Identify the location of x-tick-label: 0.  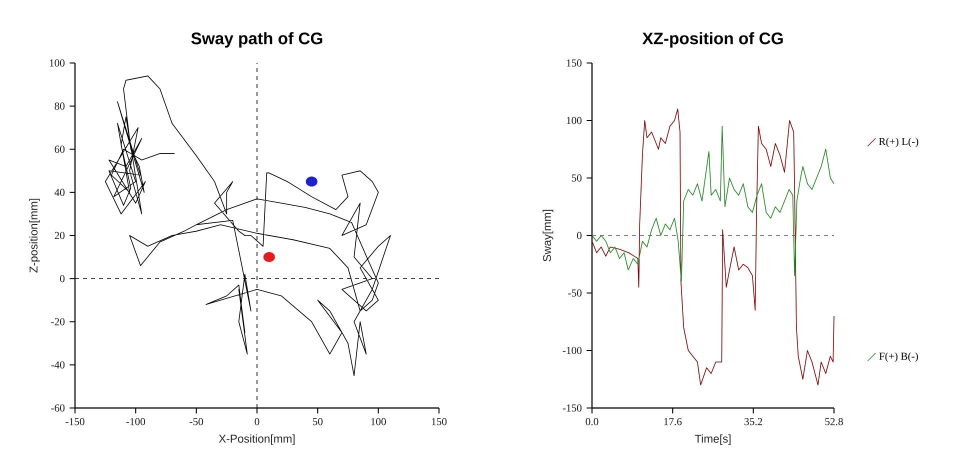
(257, 422).